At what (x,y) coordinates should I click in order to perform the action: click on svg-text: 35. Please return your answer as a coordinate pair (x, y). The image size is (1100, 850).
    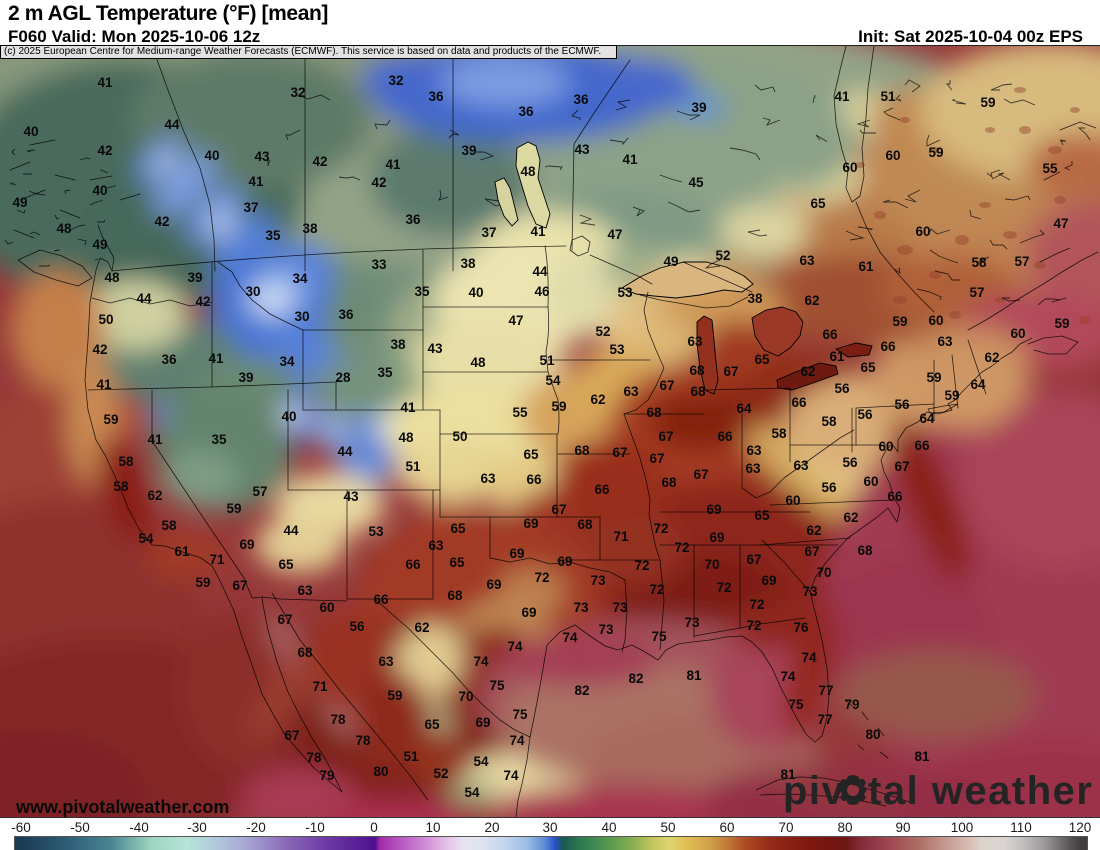
    Looking at the image, I should click on (273, 235).